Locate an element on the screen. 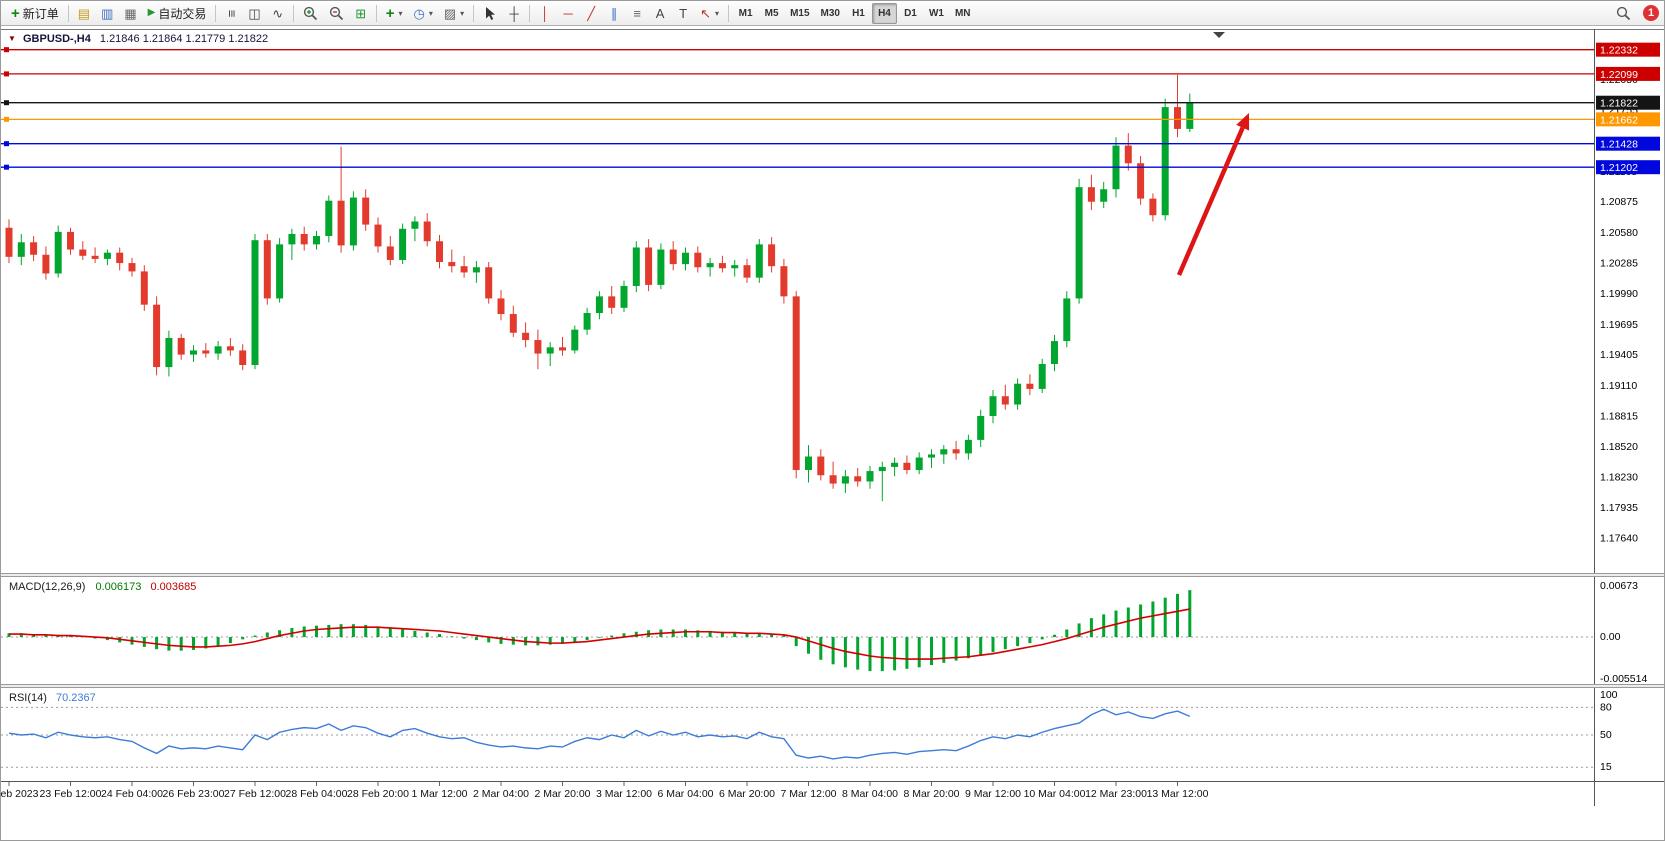  time-label: 7 Mar 12:00 is located at coordinates (808, 794).